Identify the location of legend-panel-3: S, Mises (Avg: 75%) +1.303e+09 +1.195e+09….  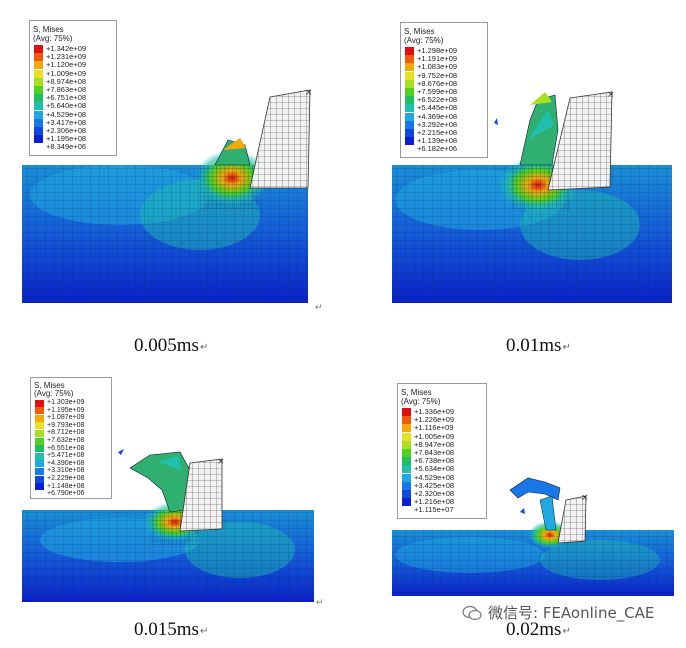
(71, 438).